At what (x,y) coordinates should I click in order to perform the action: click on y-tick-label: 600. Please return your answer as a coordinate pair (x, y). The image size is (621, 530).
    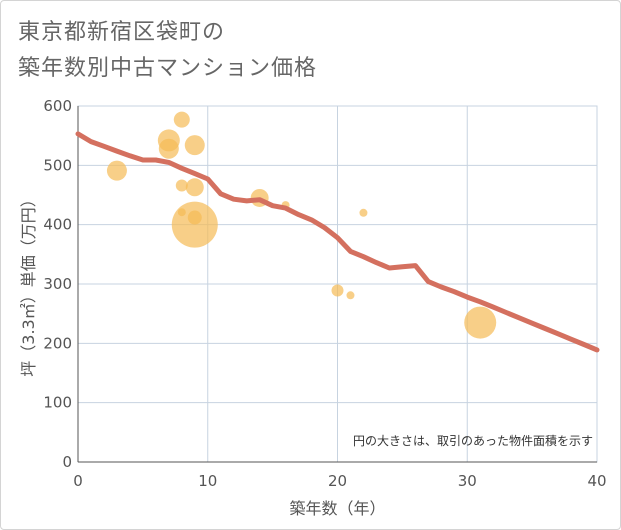
    Looking at the image, I should click on (57, 106).